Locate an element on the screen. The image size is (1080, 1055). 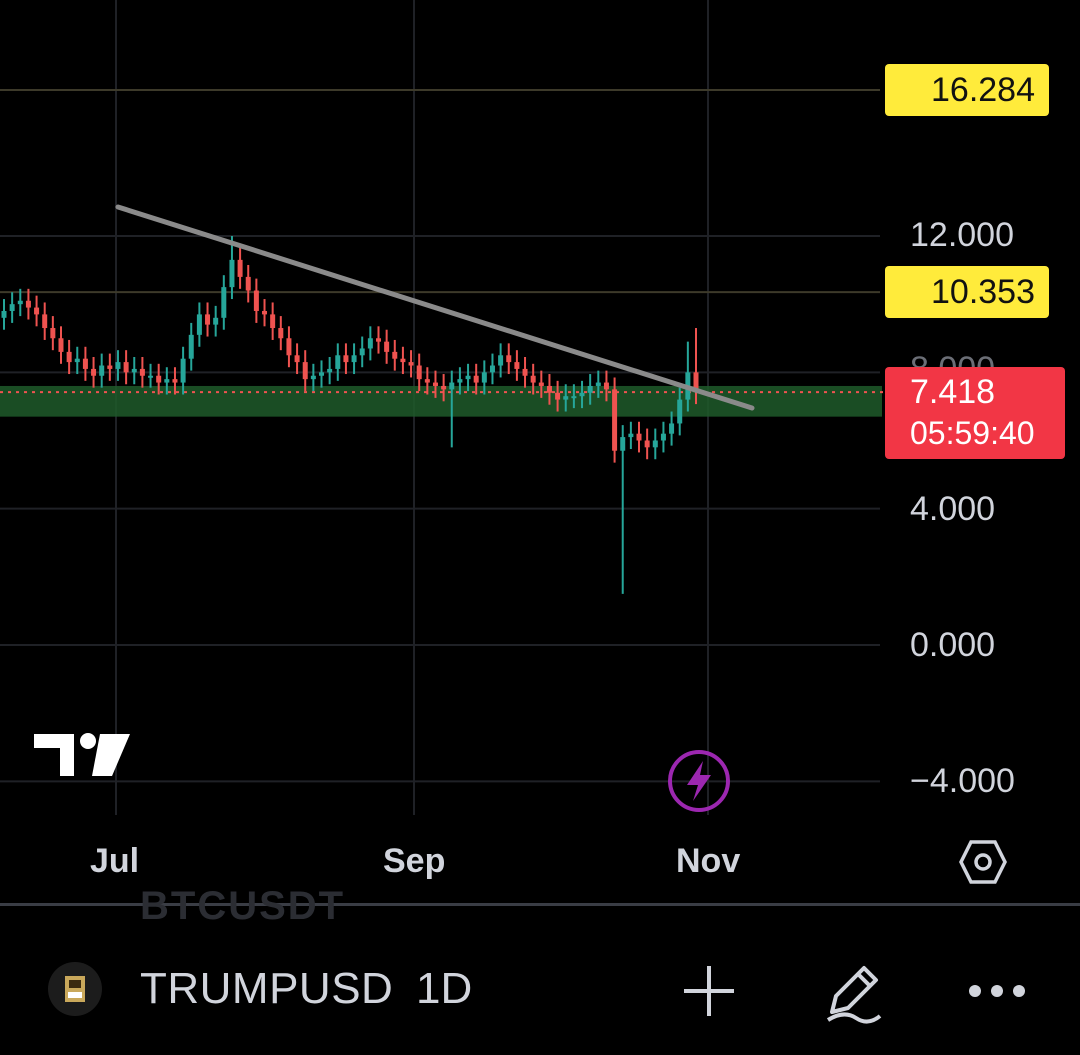
price-tag-high: 16.284 is located at coordinates (967, 90).